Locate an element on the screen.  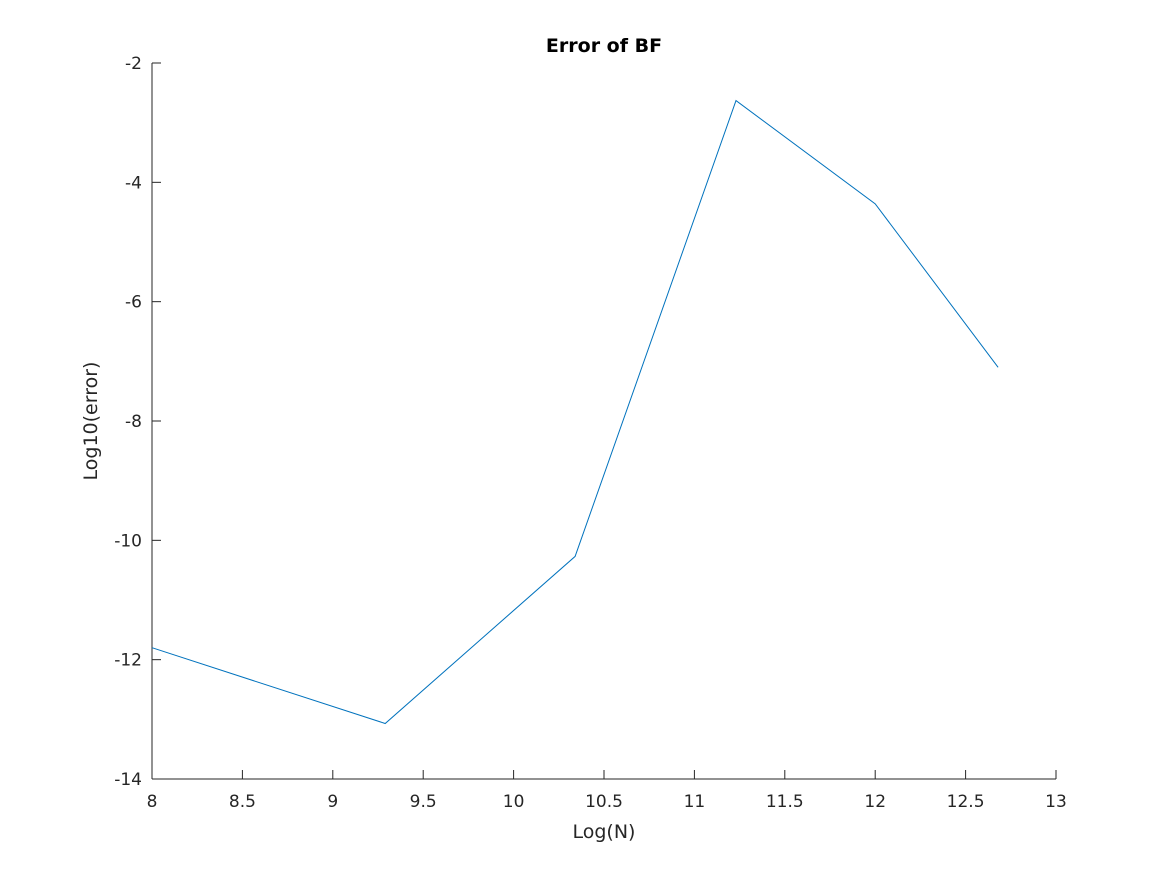
y-tick-label: -8 is located at coordinates (133, 422).